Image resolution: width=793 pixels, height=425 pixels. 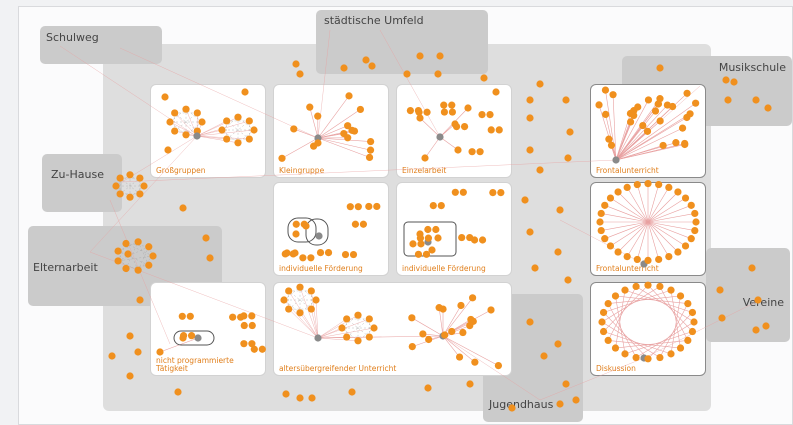 What do you see at coordinates (315, 281) in the screenshot?
I see `network-group-frames` at bounding box center [315, 281].